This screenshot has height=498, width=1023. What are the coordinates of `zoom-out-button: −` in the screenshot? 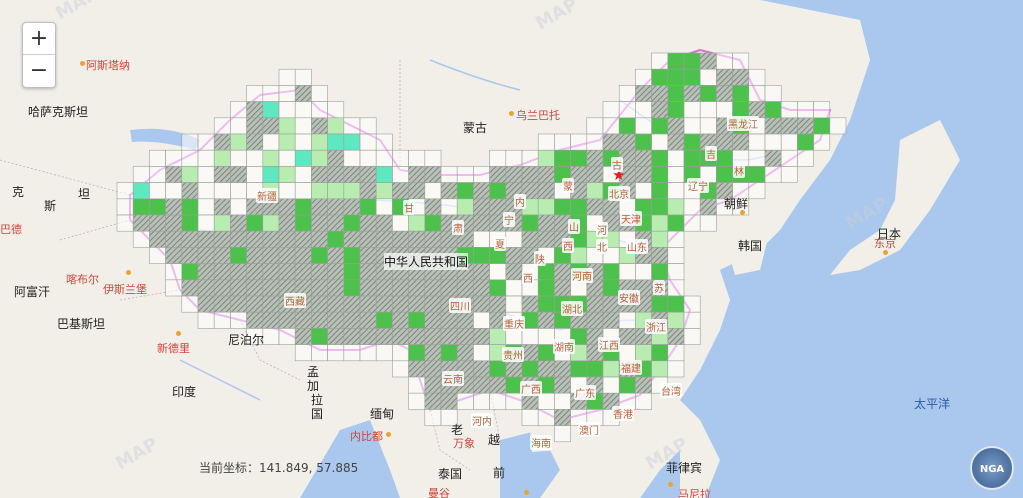 It's located at (39, 71).